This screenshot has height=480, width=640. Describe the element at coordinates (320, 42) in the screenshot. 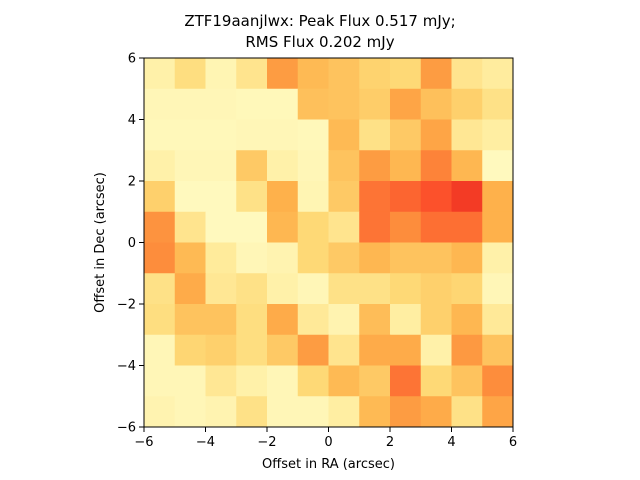

I see `chart-title-line-2: RMS Flux 0.202 mJy` at that location.